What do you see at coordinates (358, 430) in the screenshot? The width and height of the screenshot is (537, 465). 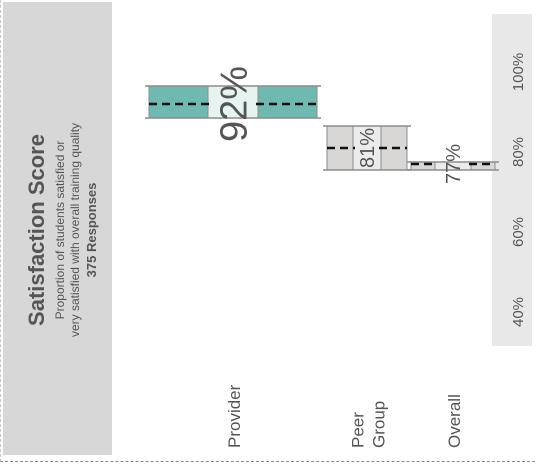 I see `category-label: Peer` at bounding box center [358, 430].